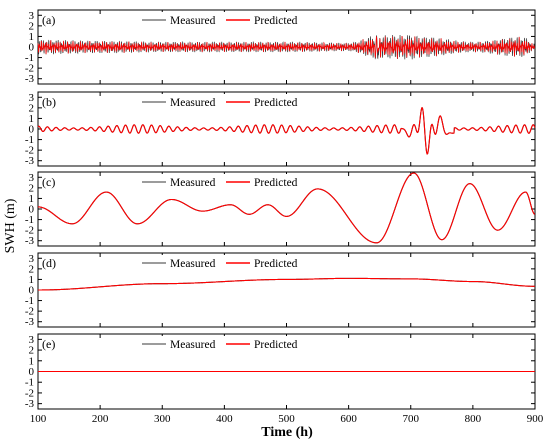  Describe the element at coordinates (224, 419) in the screenshot. I see `x-tick-label: 400` at that location.